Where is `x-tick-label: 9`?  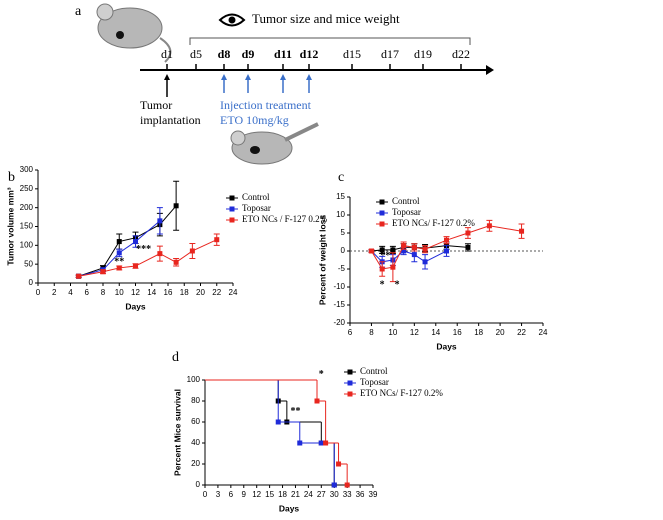
x-tick-label: 9 is located at coordinates (244, 494).